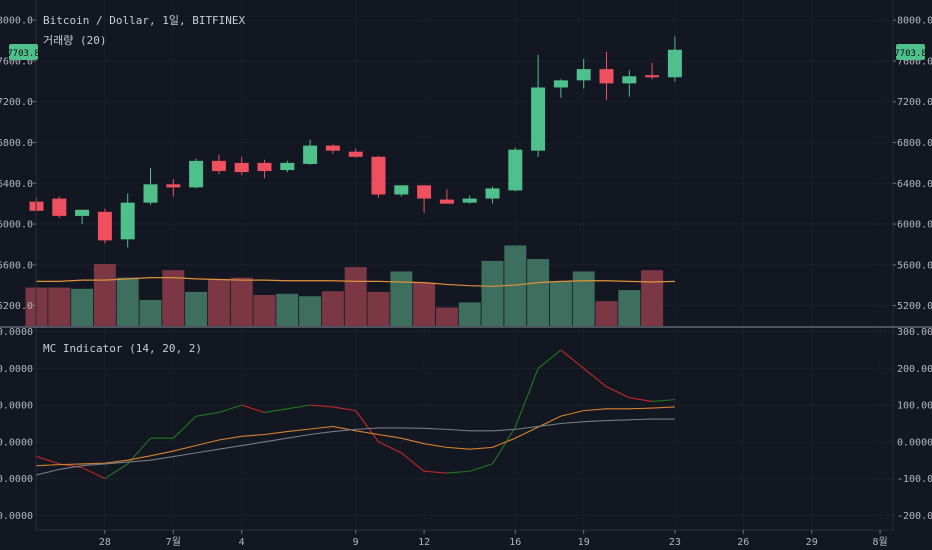  What do you see at coordinates (914, 516) in the screenshot?
I see `mc-tick-label-right: -200.0000` at bounding box center [914, 516].